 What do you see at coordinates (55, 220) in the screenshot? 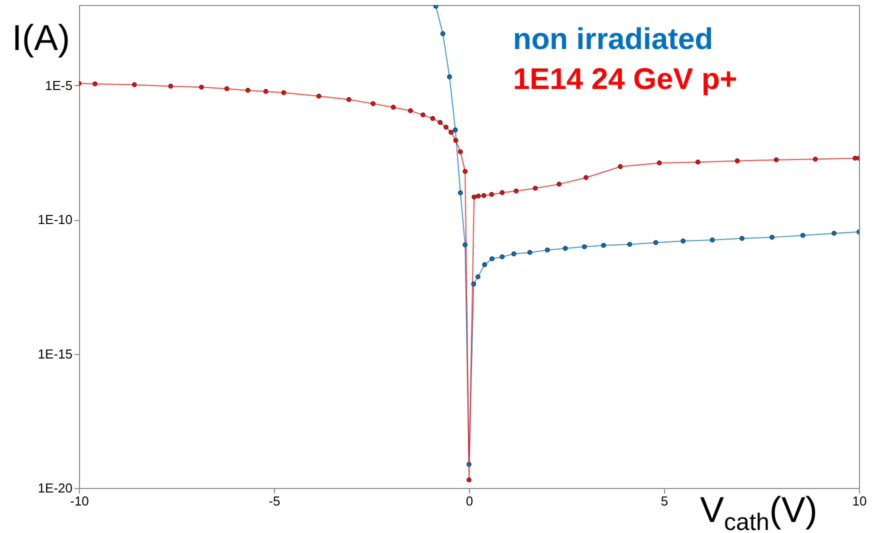
I see `y-tick-label: 1E-10` at bounding box center [55, 220].